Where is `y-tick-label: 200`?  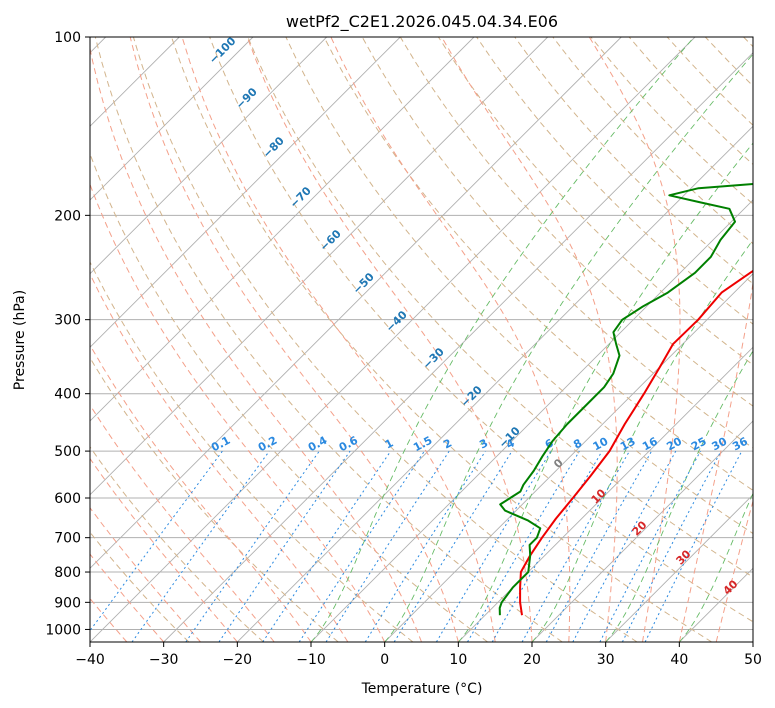 y-tick-label: 200 is located at coordinates (67, 216).